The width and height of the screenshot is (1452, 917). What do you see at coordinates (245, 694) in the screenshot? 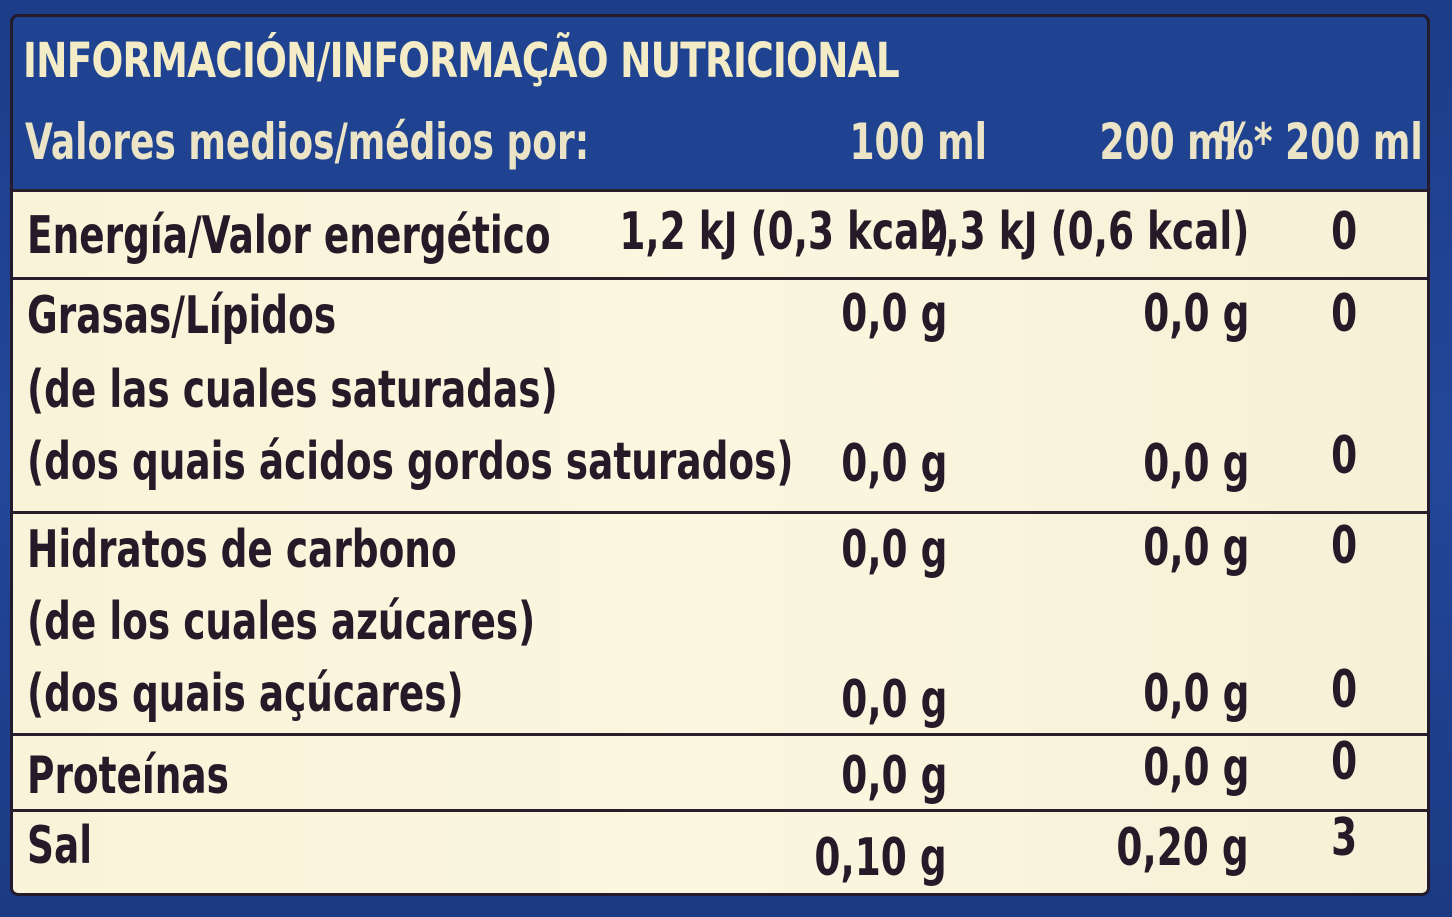
I see `nutrient-subname: (dos quais açúcares)` at bounding box center [245, 694].